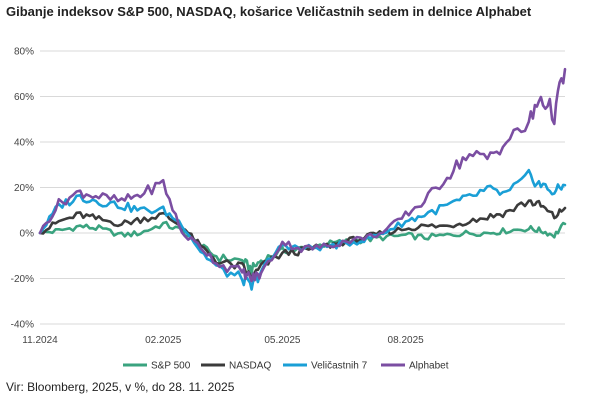  I want to click on legend-label: Alphabet, so click(429, 366).